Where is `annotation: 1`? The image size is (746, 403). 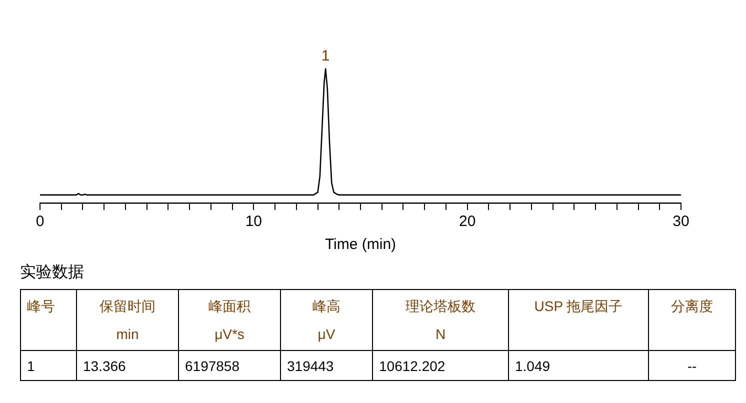
annotation: 1 is located at coordinates (325, 55).